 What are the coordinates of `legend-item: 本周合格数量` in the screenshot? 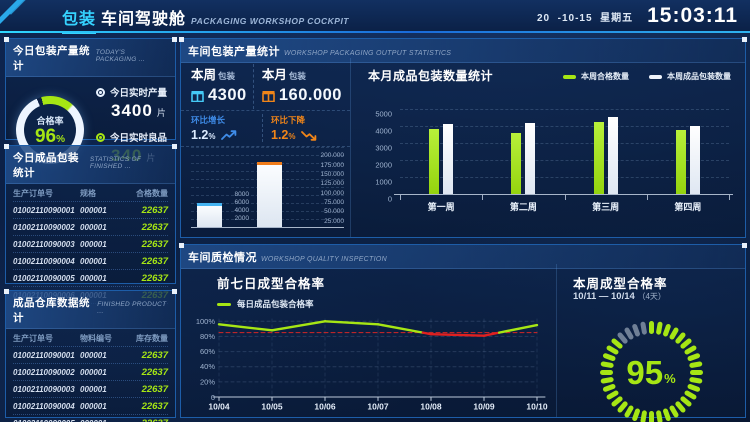 It's located at (596, 76).